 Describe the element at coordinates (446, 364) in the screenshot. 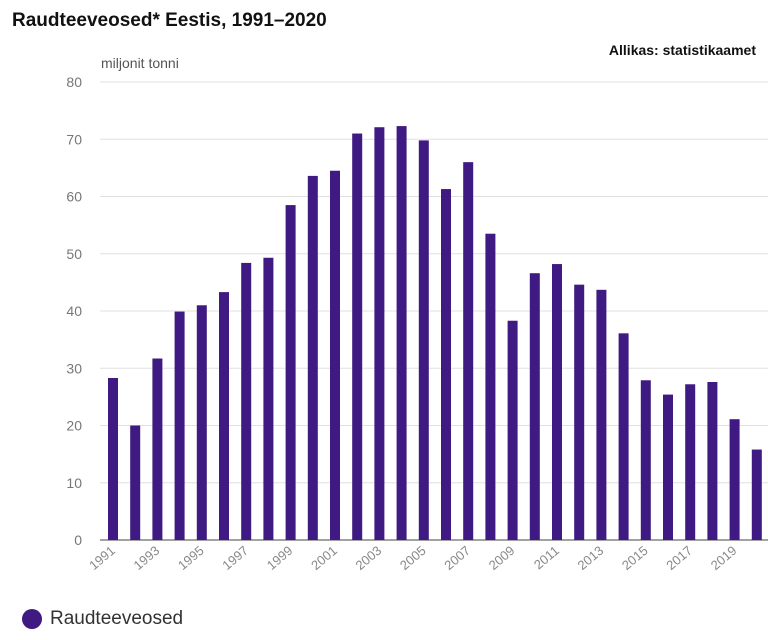

I see `bar-2006` at that location.